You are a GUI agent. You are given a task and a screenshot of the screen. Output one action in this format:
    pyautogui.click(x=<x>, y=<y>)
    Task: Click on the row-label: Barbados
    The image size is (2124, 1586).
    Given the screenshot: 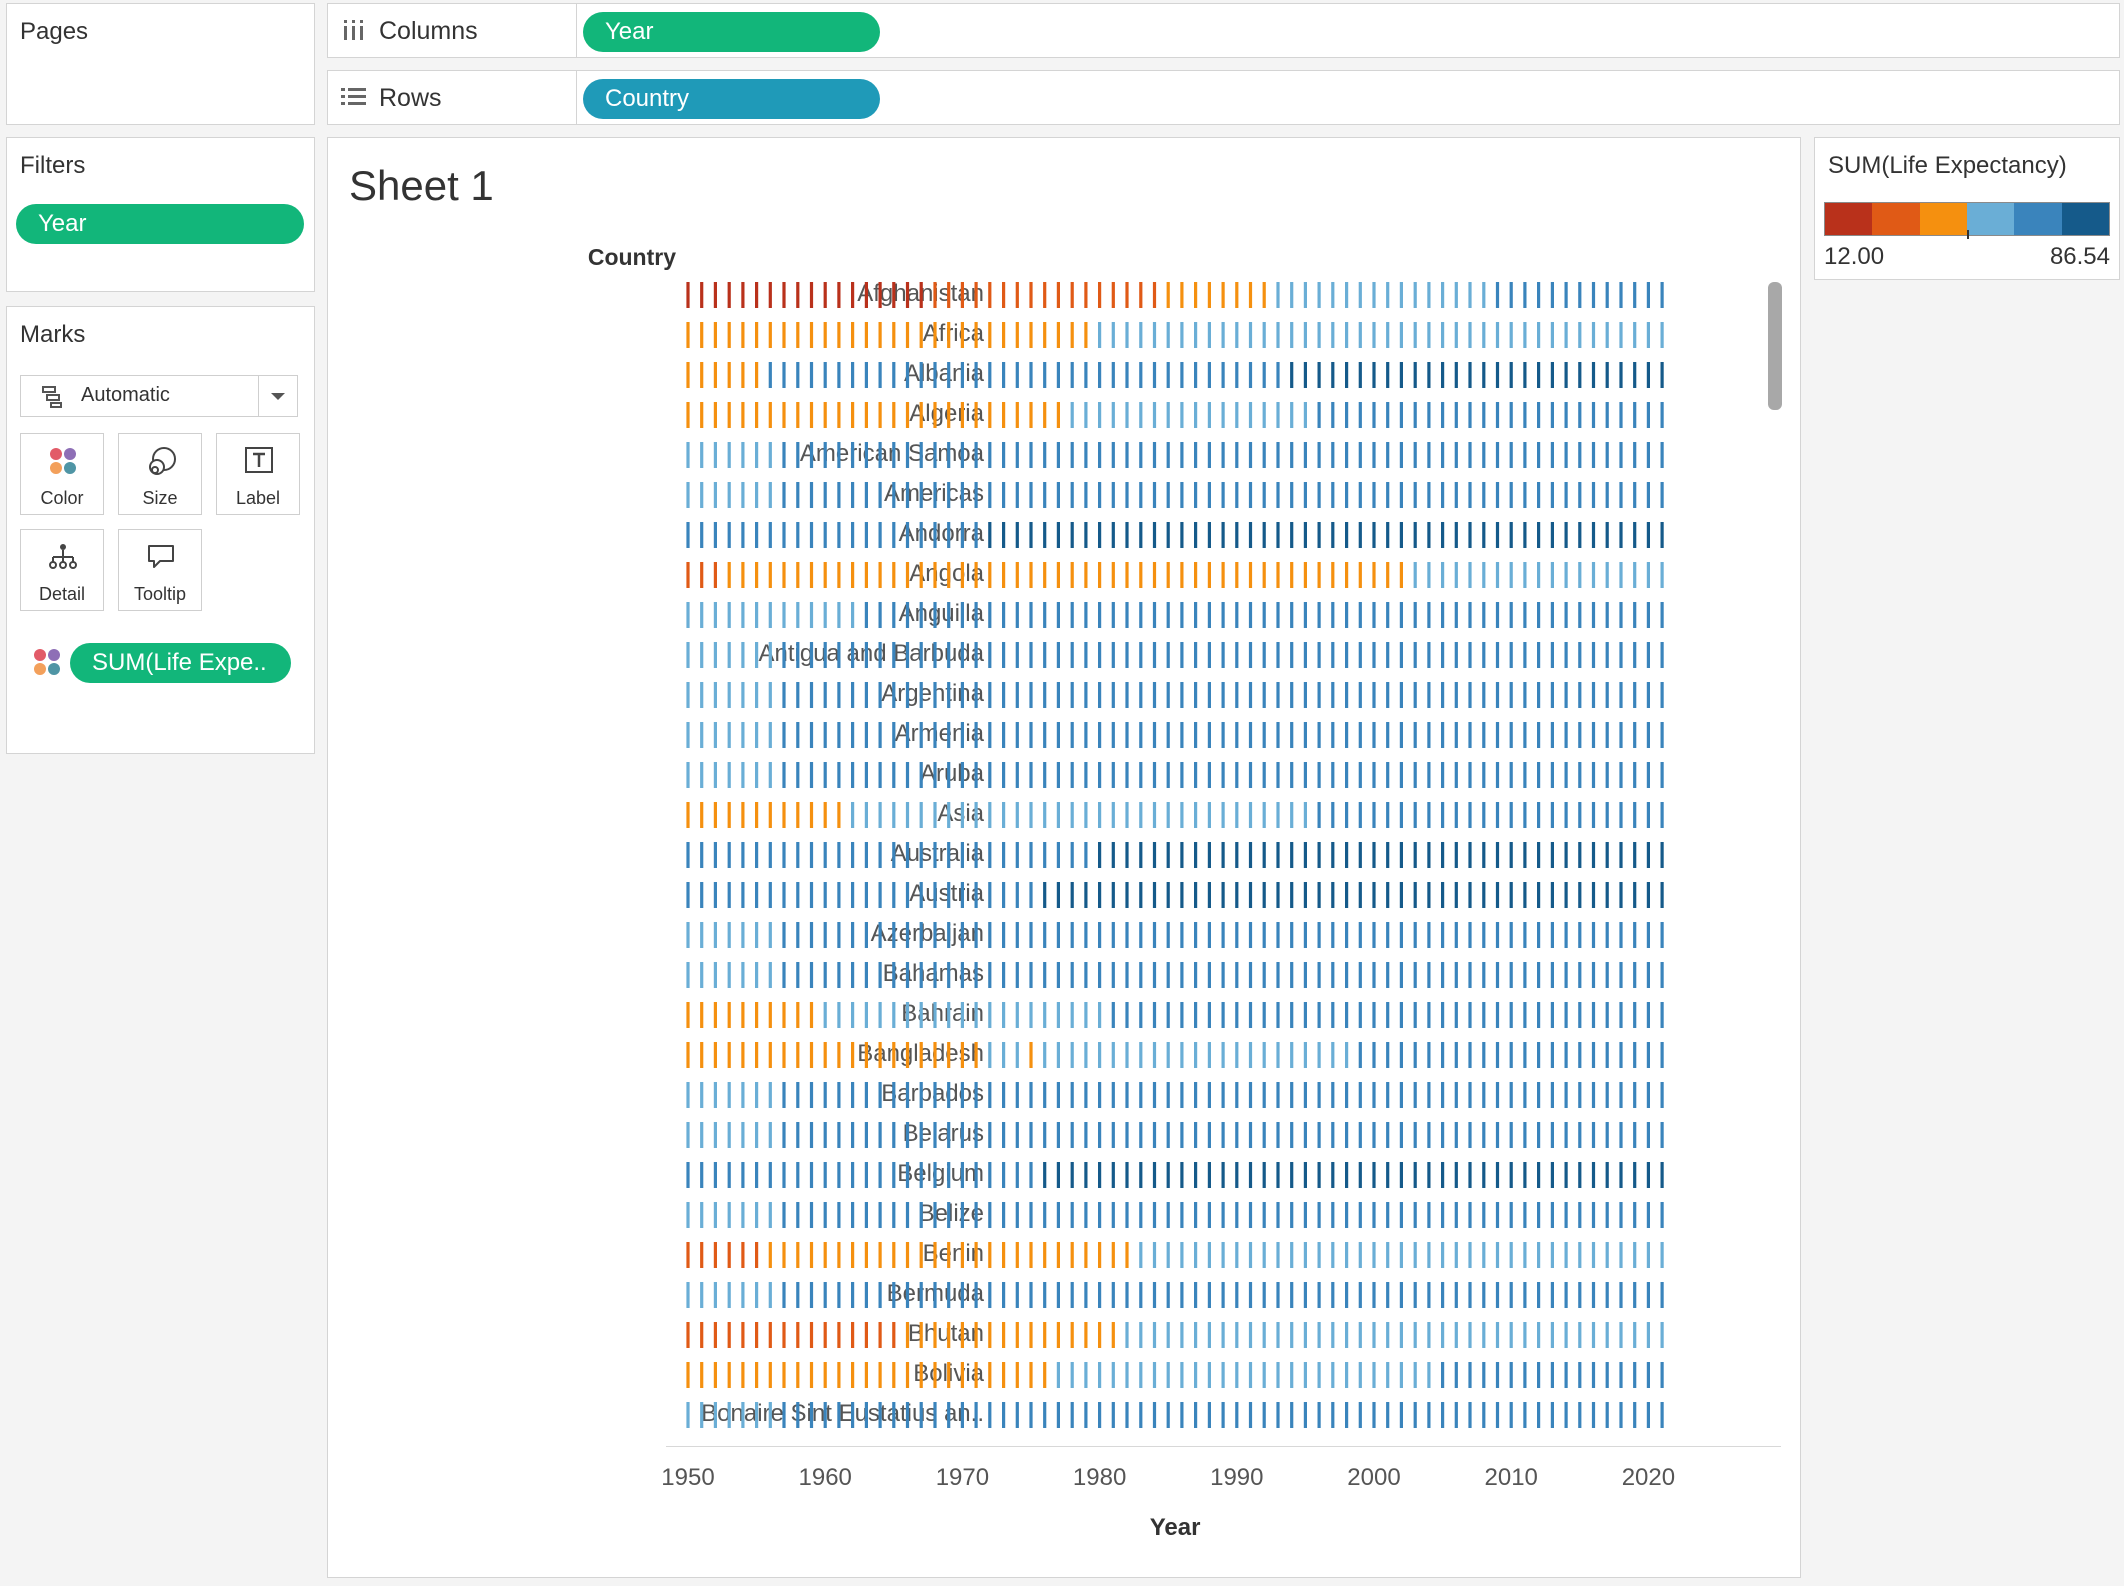 What is the action you would take?
    pyautogui.click(x=932, y=1093)
    